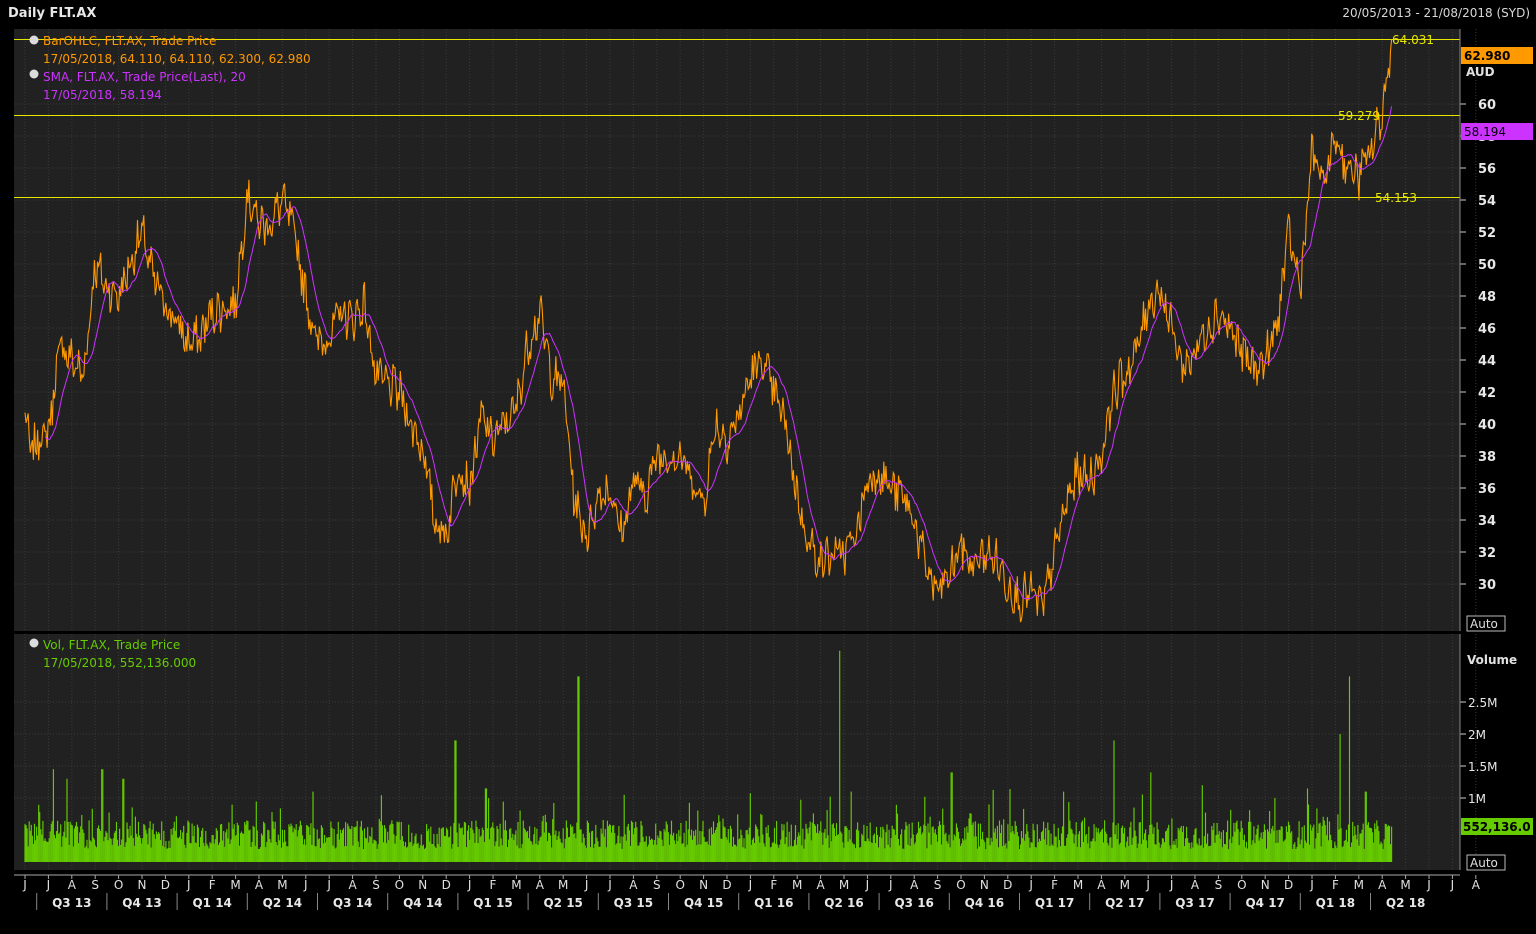  I want to click on hline-top-label: 64.031, so click(1413, 40).